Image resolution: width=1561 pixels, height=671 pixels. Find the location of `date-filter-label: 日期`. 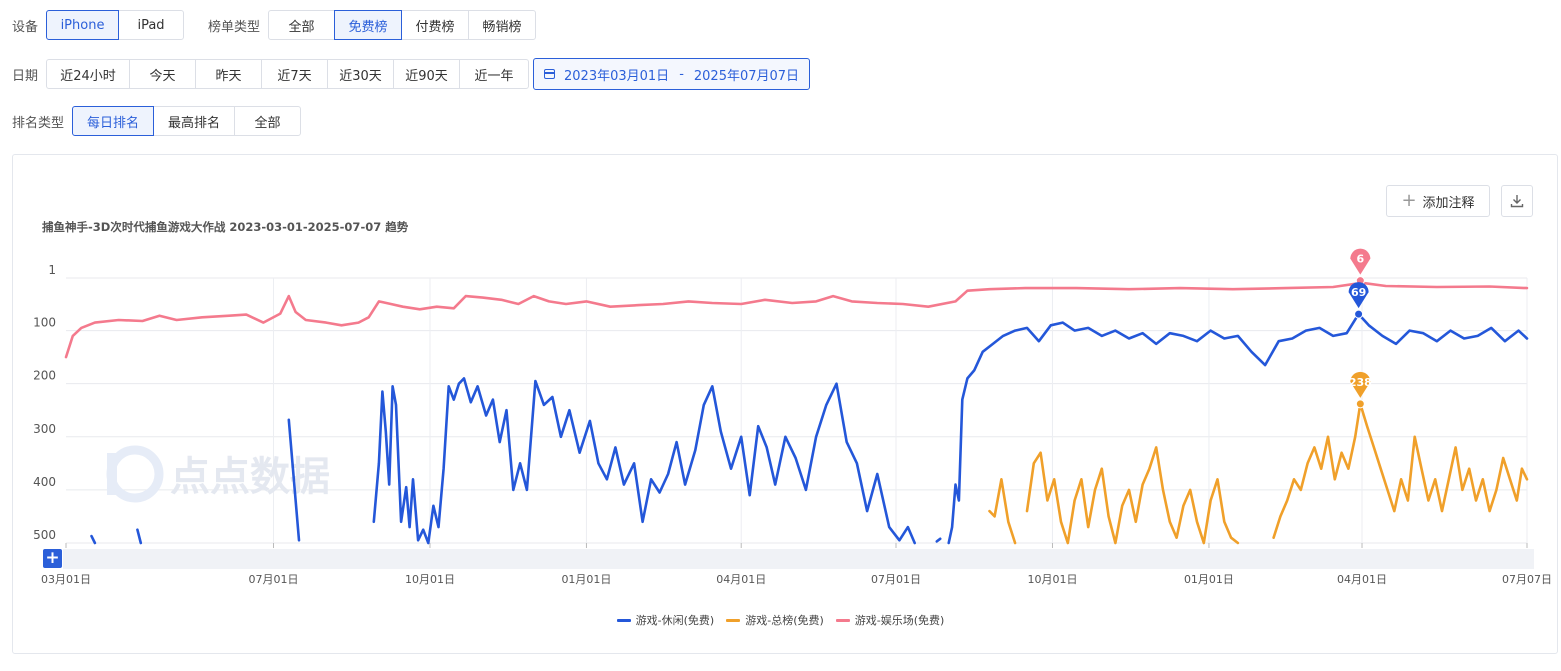

date-filter-label: 日期 is located at coordinates (25, 76).